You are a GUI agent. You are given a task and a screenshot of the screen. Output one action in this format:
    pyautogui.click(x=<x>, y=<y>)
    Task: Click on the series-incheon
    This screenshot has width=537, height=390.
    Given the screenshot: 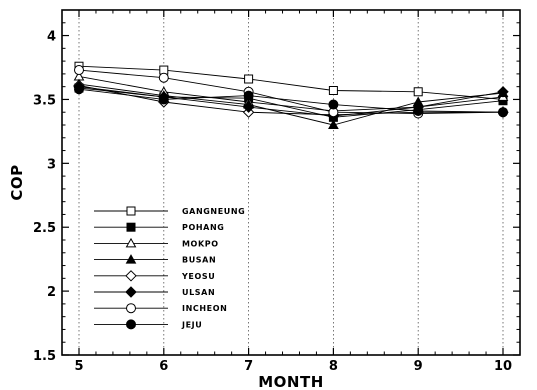 What is the action you would take?
    pyautogui.click(x=291, y=92)
    